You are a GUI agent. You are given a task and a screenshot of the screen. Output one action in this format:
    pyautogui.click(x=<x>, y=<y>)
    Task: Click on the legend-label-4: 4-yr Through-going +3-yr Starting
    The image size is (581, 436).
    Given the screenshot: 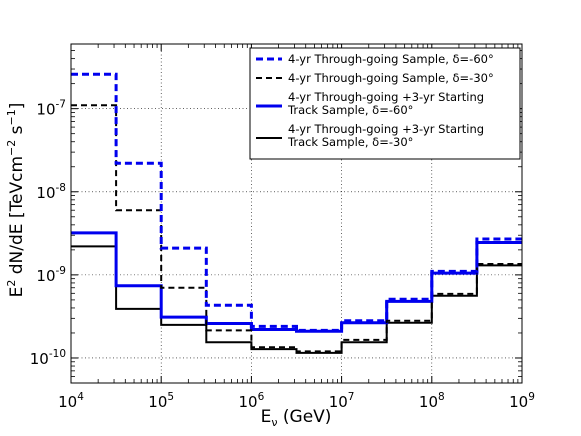 What is the action you would take?
    pyautogui.click(x=386, y=129)
    